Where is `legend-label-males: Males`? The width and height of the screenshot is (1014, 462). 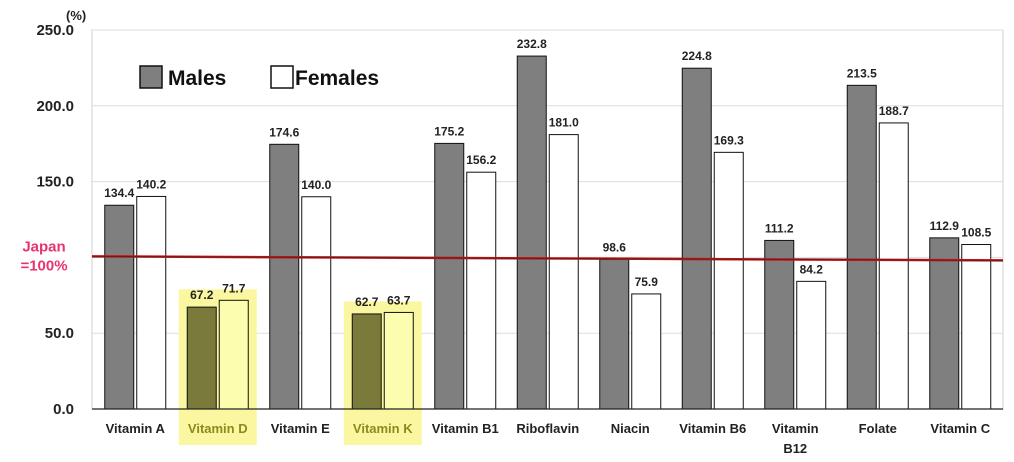 legend-label-males: Males is located at coordinates (197, 78).